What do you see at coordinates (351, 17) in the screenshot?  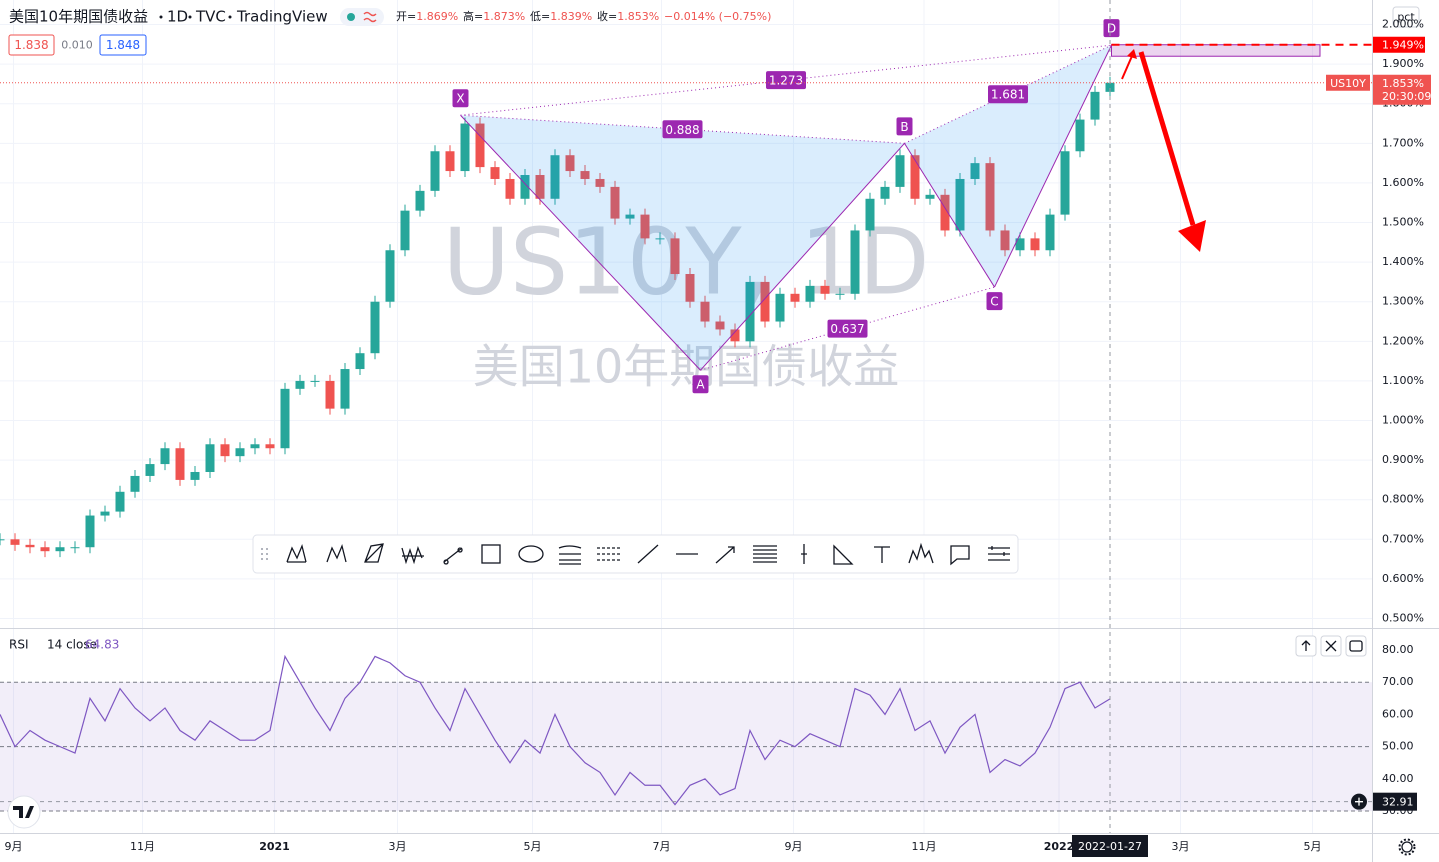 I see `market-status` at bounding box center [351, 17].